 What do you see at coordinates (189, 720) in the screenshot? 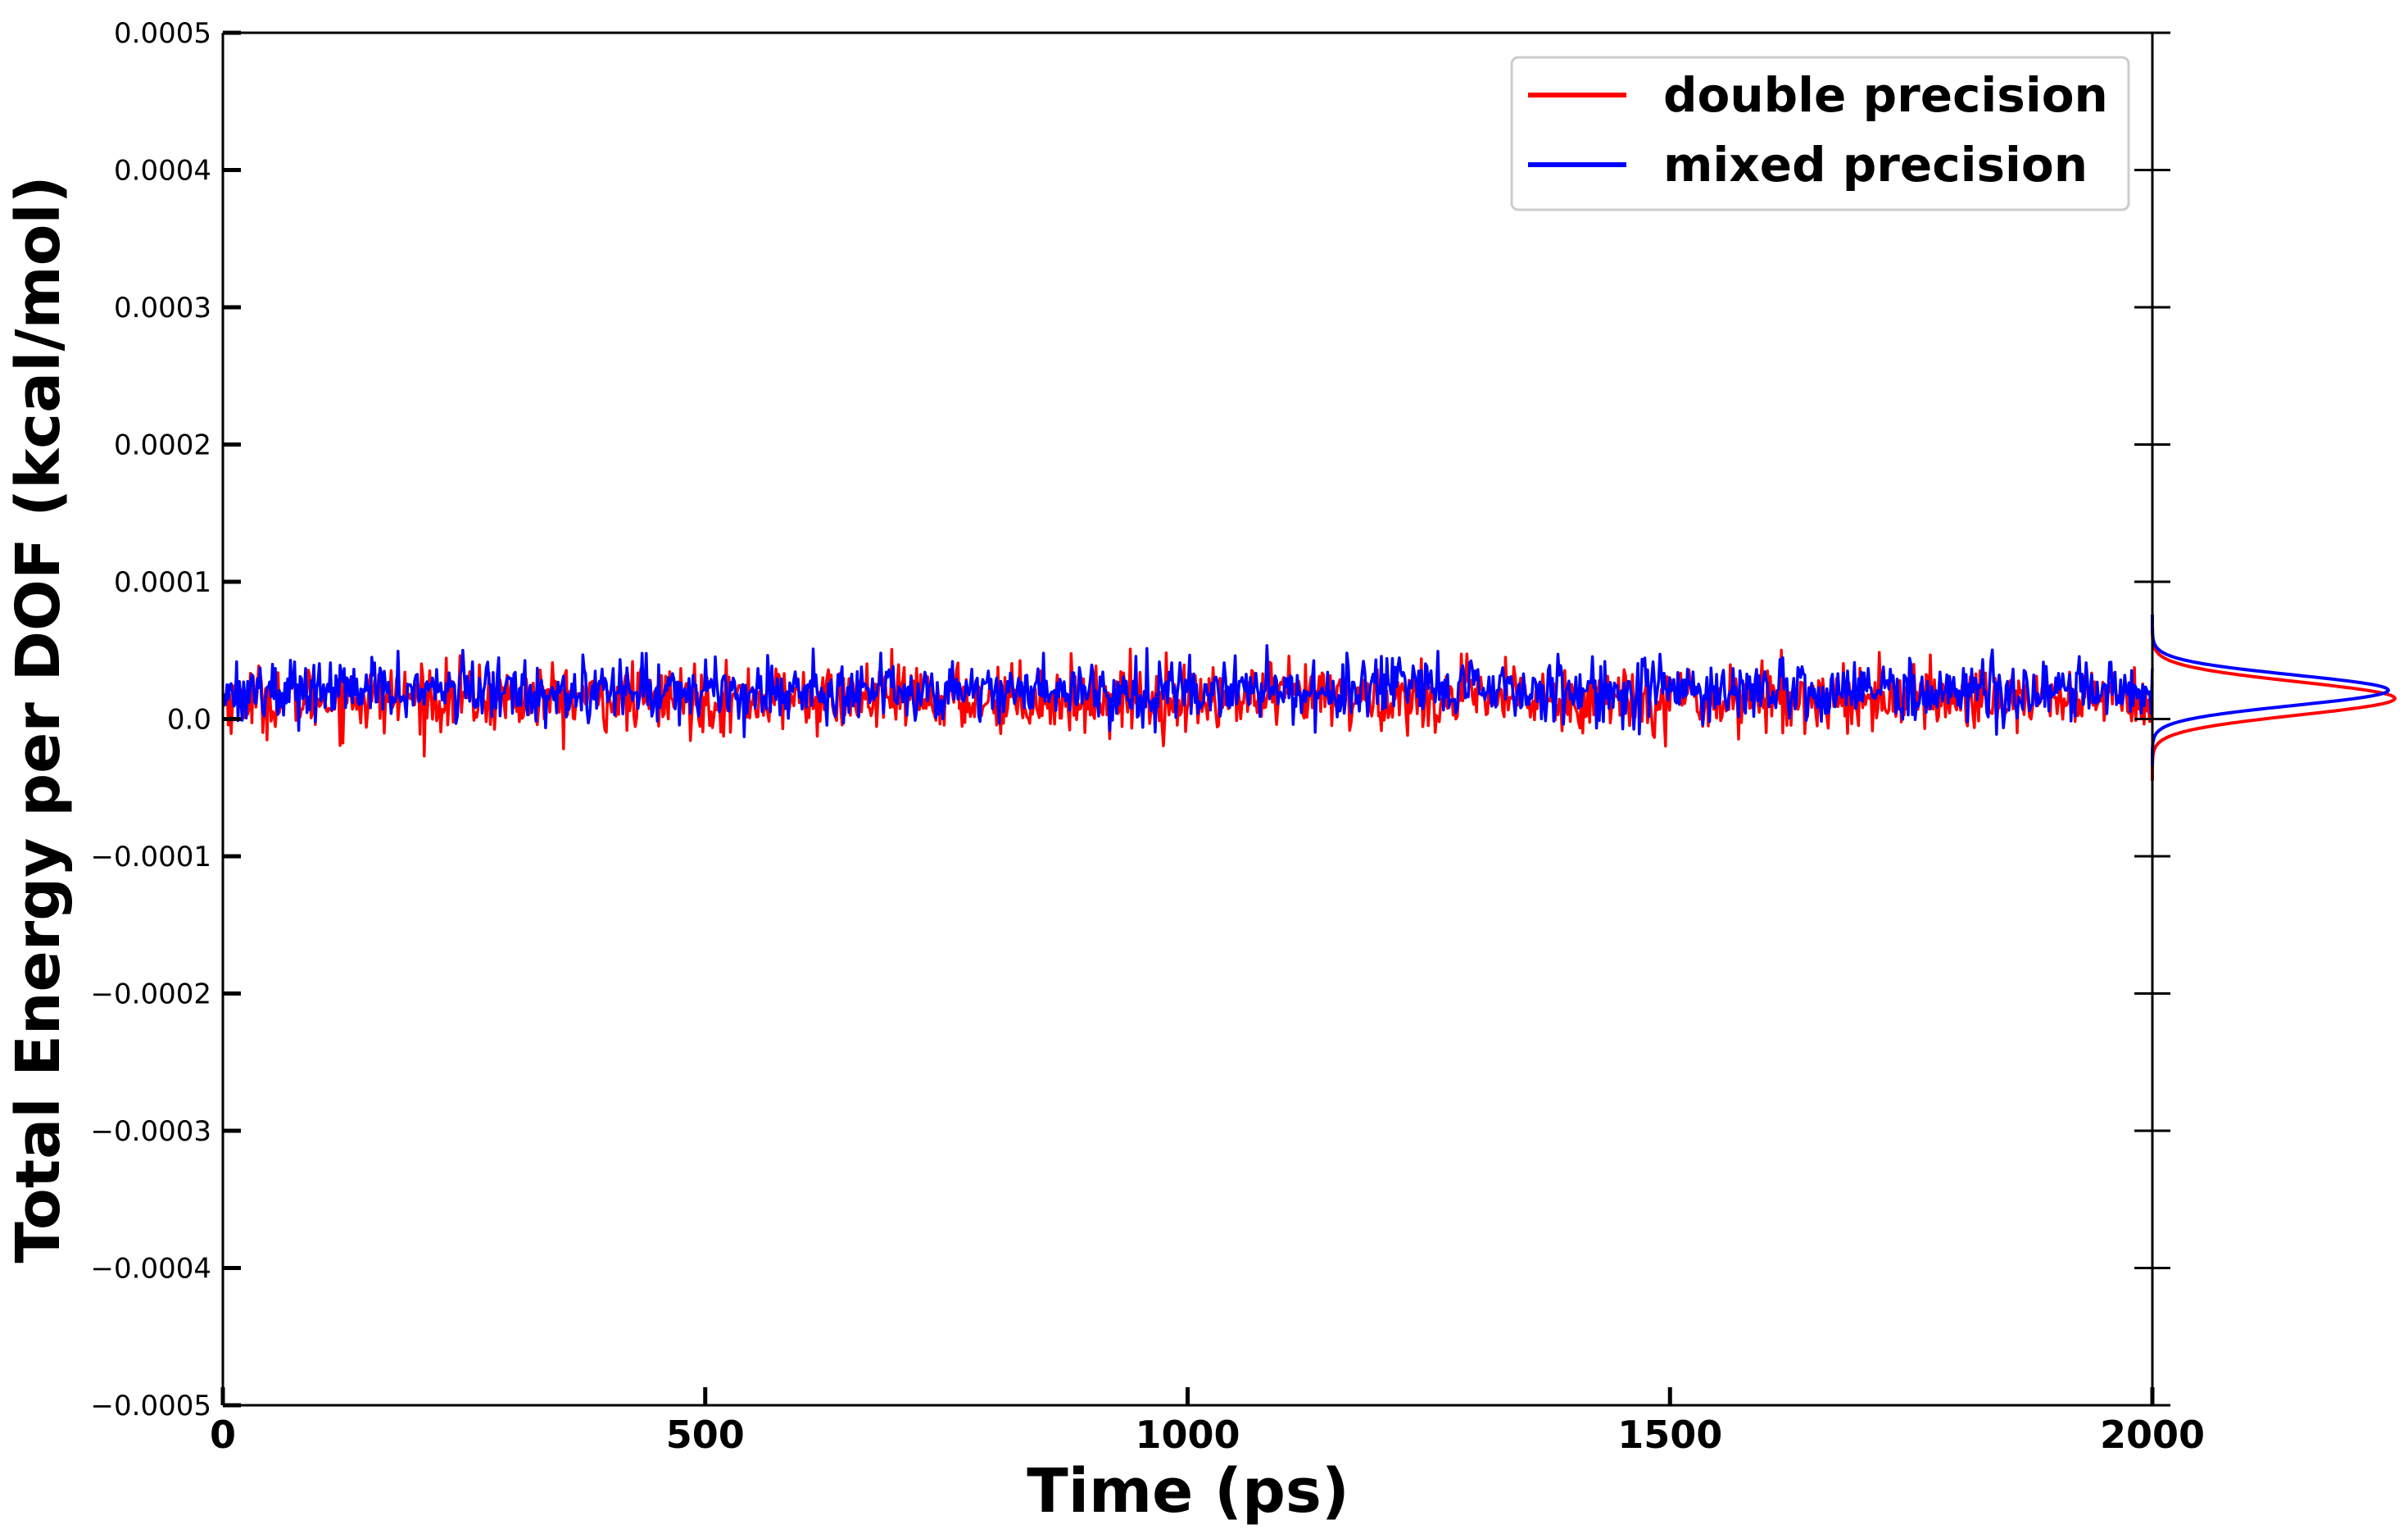
I see `y-tick-label: 0.0` at bounding box center [189, 720].